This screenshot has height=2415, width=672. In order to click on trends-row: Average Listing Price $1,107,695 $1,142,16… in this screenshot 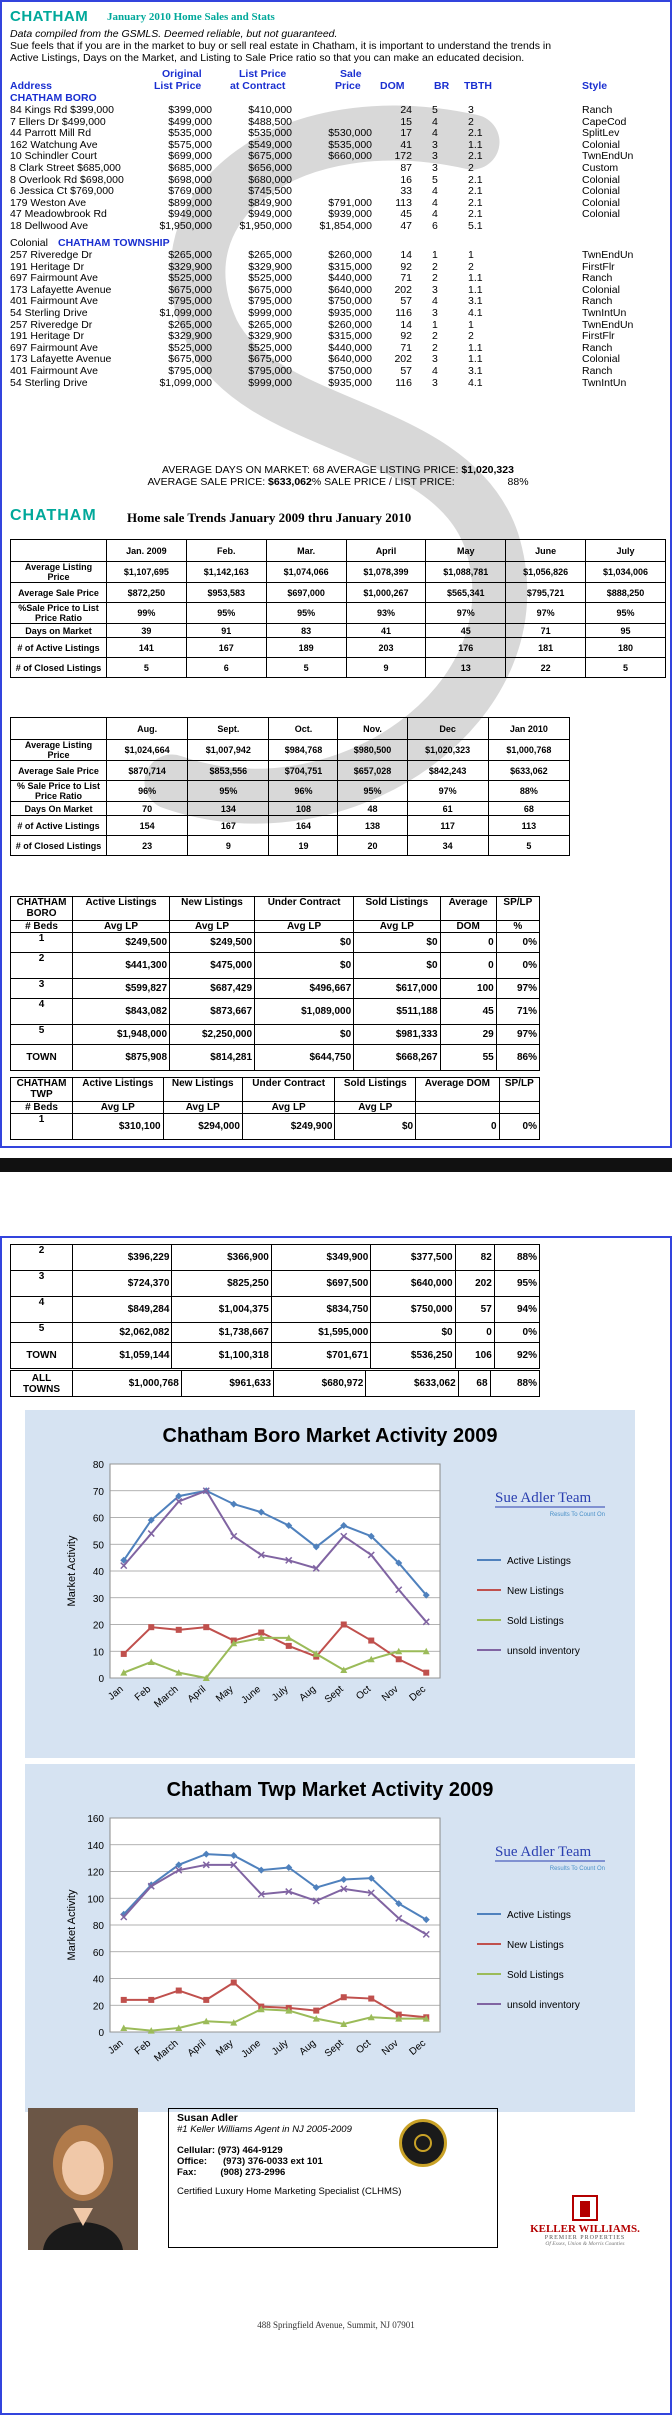, I will do `click(338, 572)`.